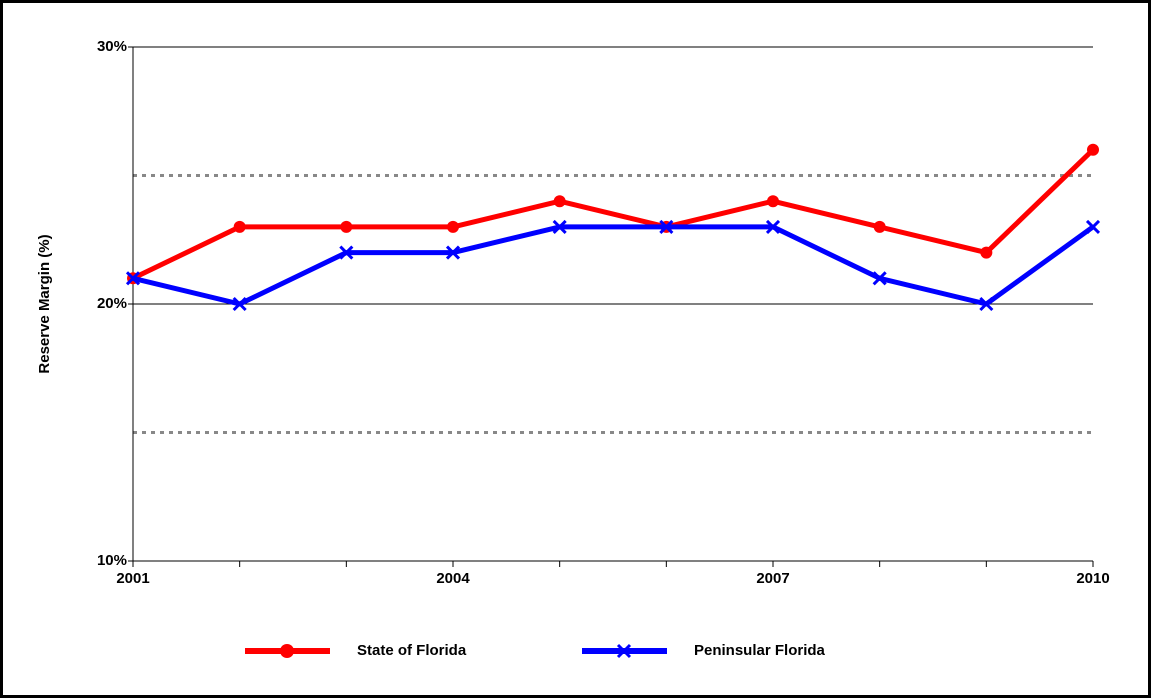 This screenshot has height=698, width=1151. Describe the element at coordinates (412, 650) in the screenshot. I see `legend-label: State of Florida` at that location.